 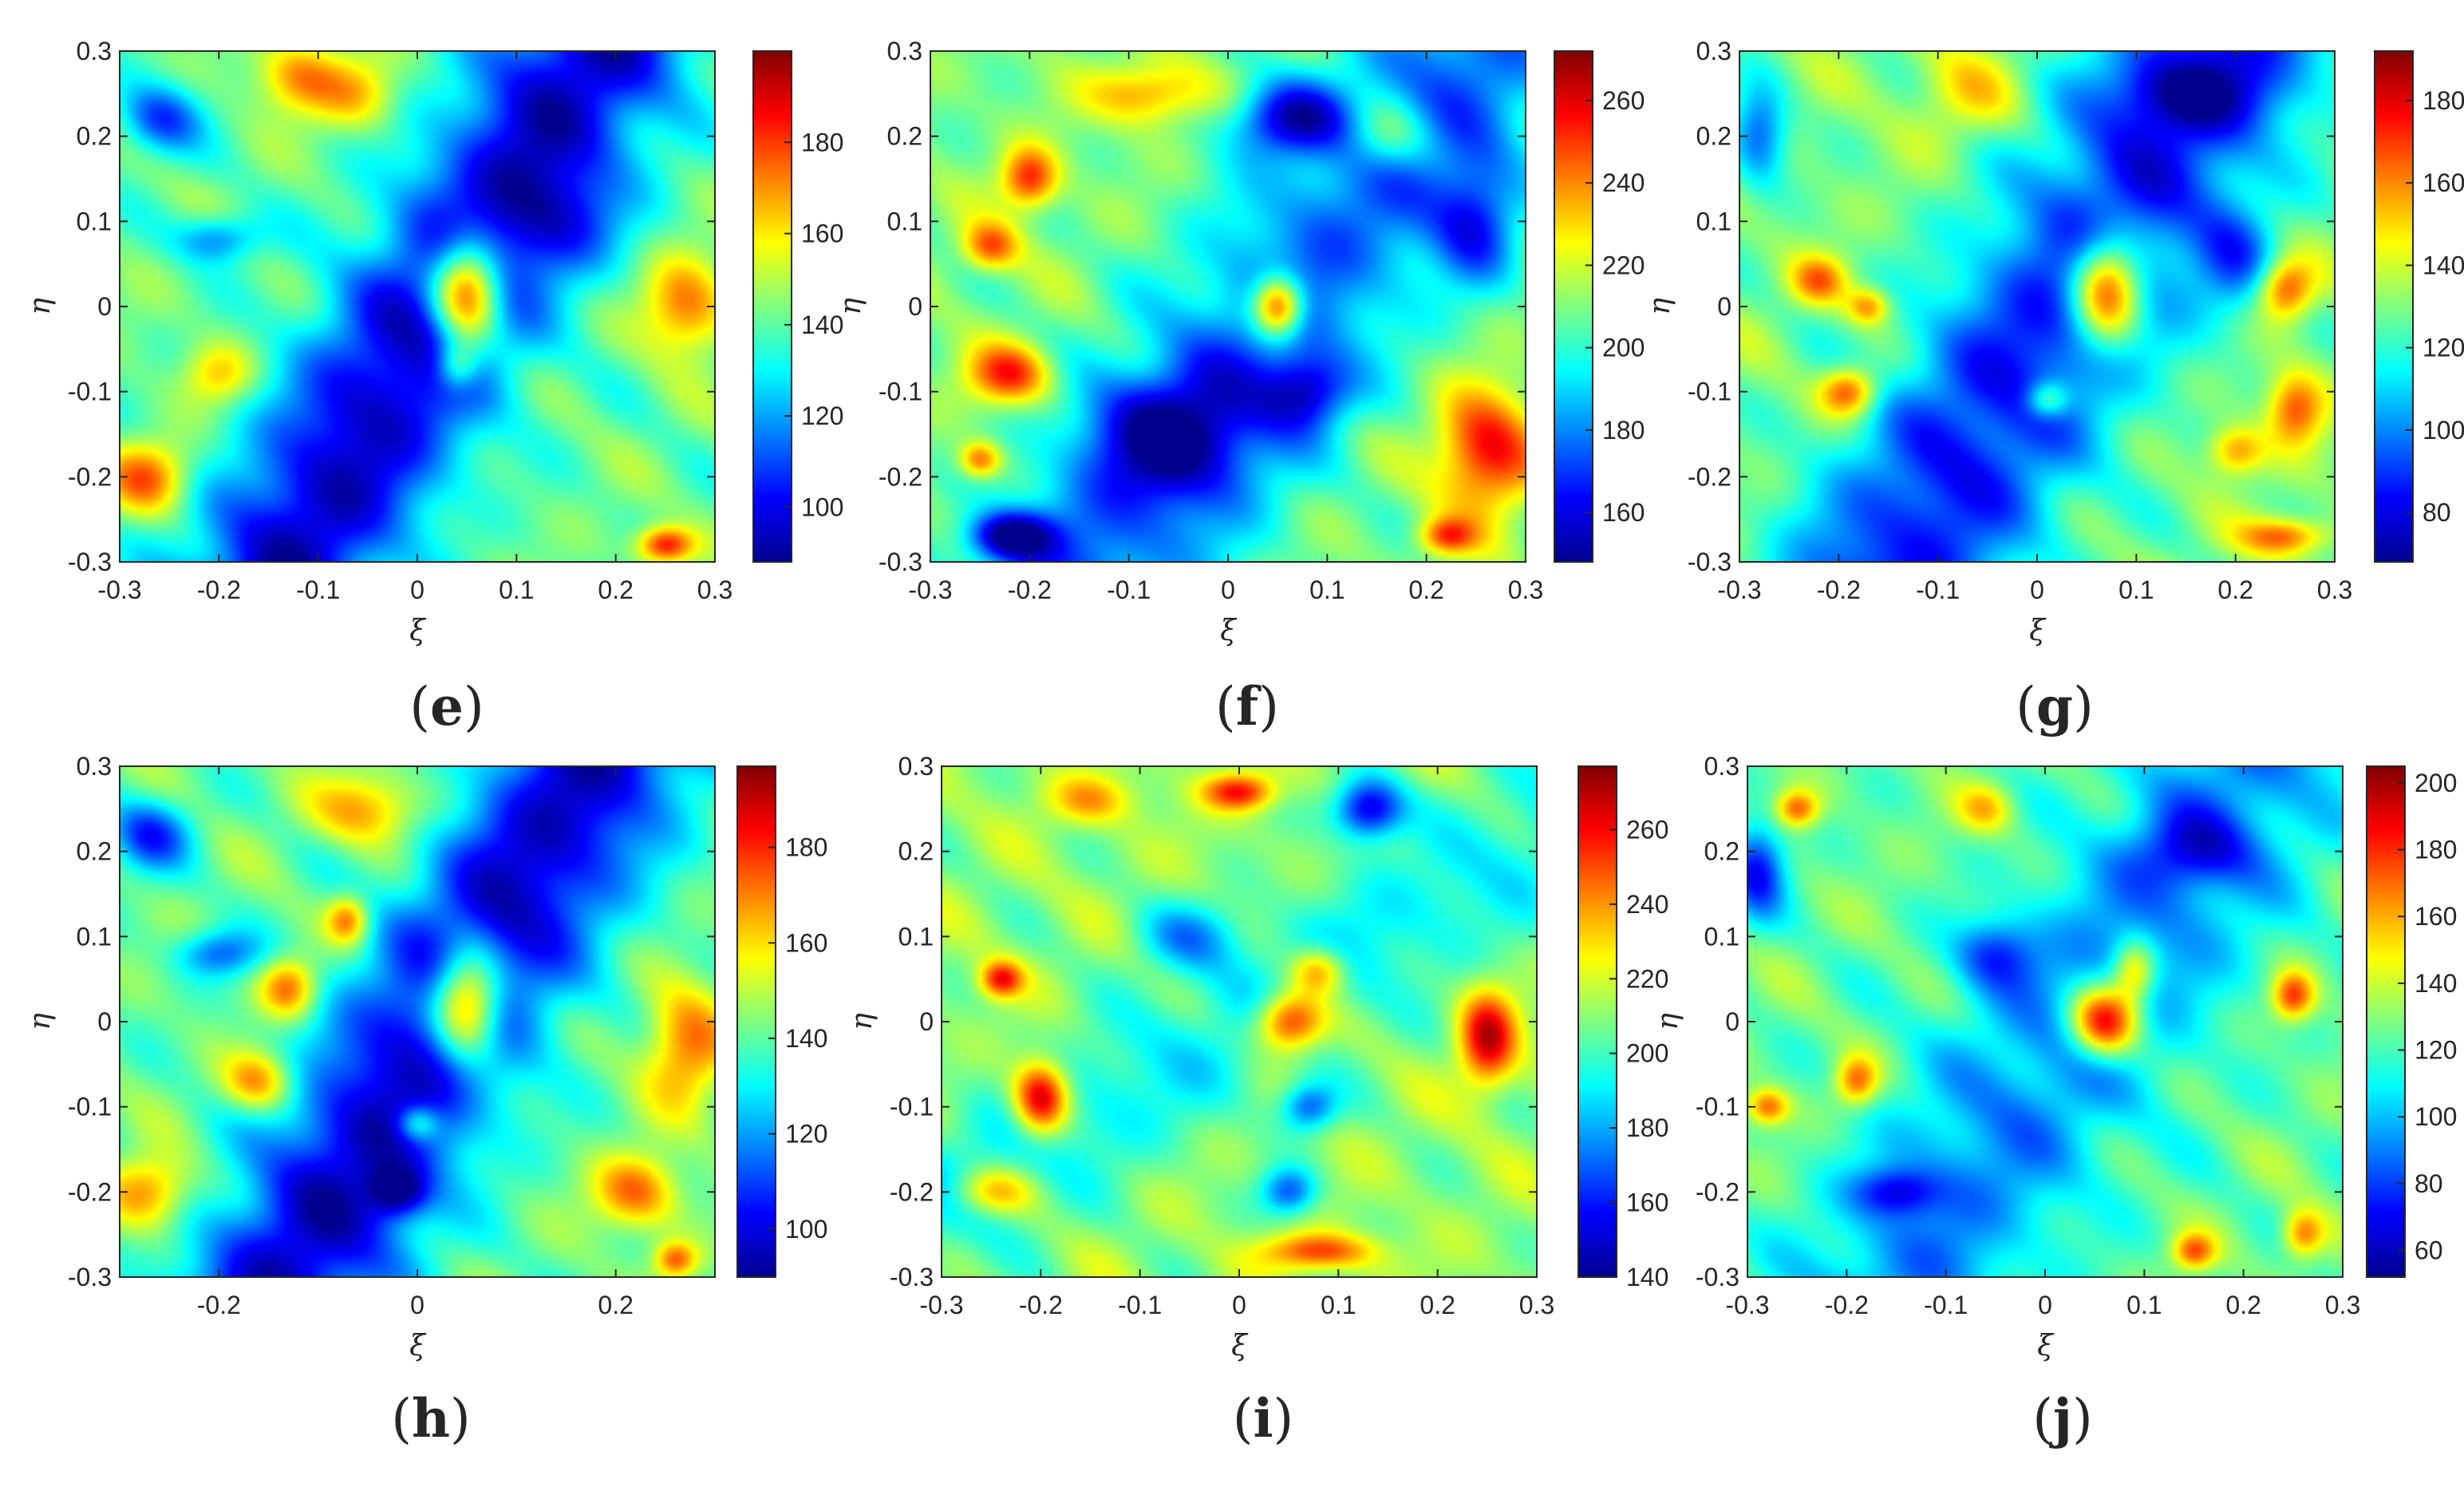 I want to click on panel-label-letter: g, so click(x=2054, y=706).